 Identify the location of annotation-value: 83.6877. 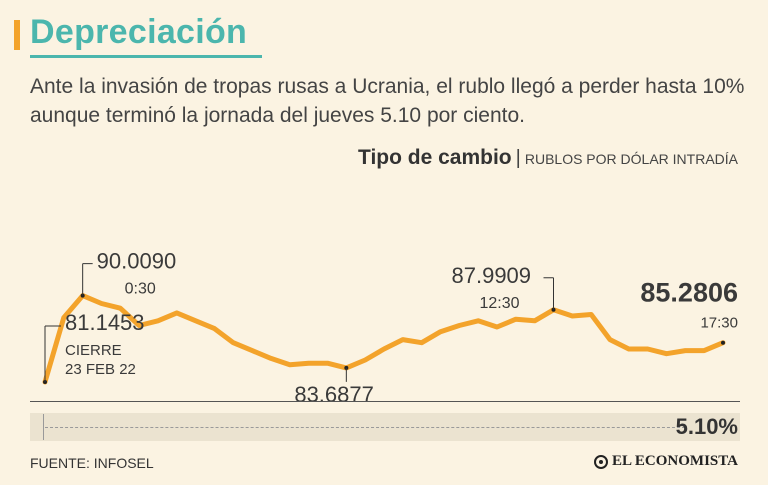
(334, 394).